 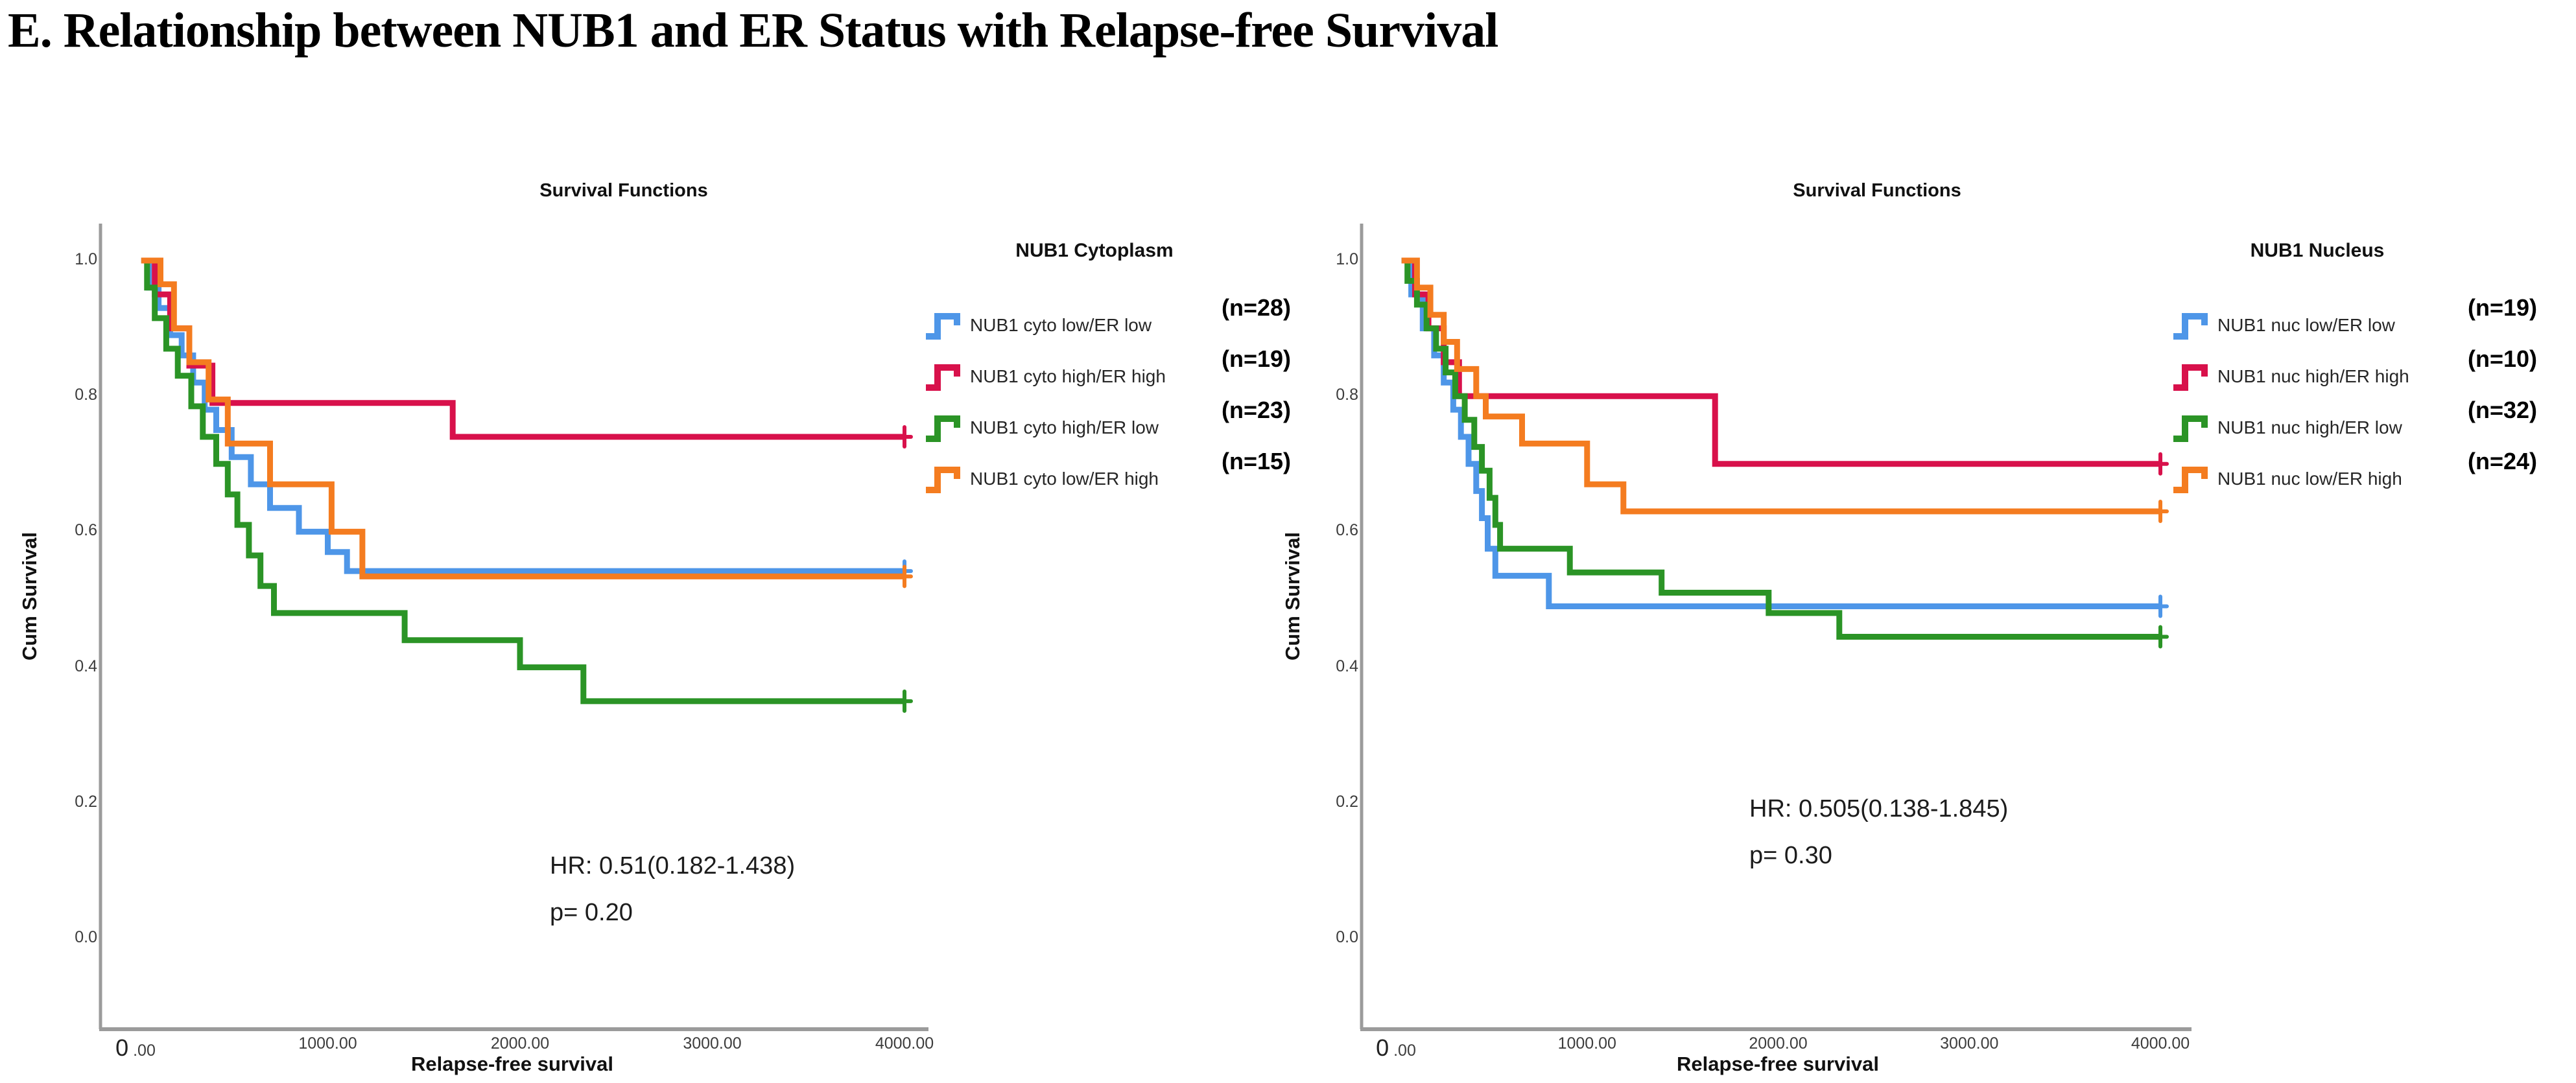 I want to click on legend-item-cyto-low-er-low: NUB1 cyto low/ER low, so click(x=1037, y=325).